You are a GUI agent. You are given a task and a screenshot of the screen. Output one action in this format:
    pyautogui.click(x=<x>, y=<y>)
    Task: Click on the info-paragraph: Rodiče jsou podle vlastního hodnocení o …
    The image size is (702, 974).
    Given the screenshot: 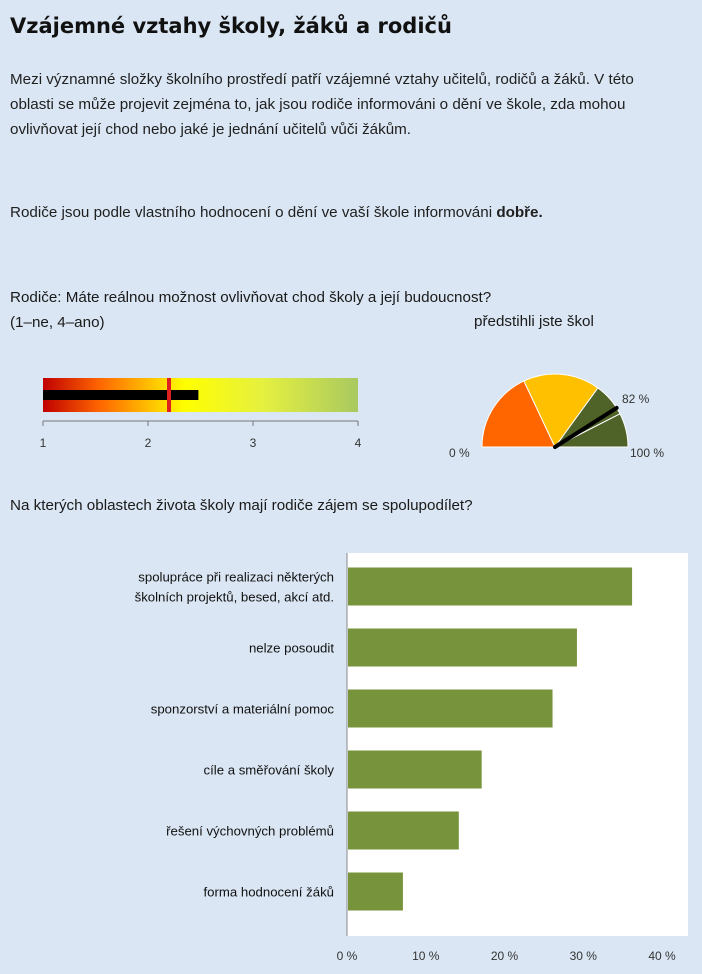 What is the action you would take?
    pyautogui.click(x=345, y=212)
    